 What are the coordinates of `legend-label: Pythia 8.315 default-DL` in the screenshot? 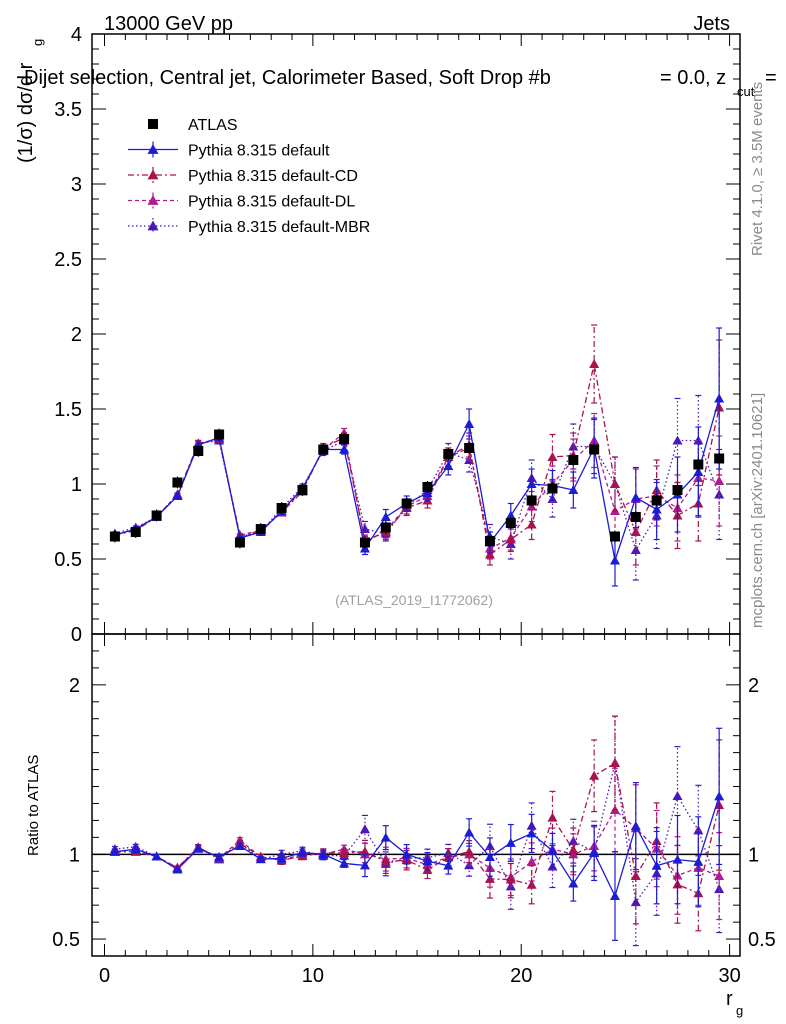 It's located at (271, 202).